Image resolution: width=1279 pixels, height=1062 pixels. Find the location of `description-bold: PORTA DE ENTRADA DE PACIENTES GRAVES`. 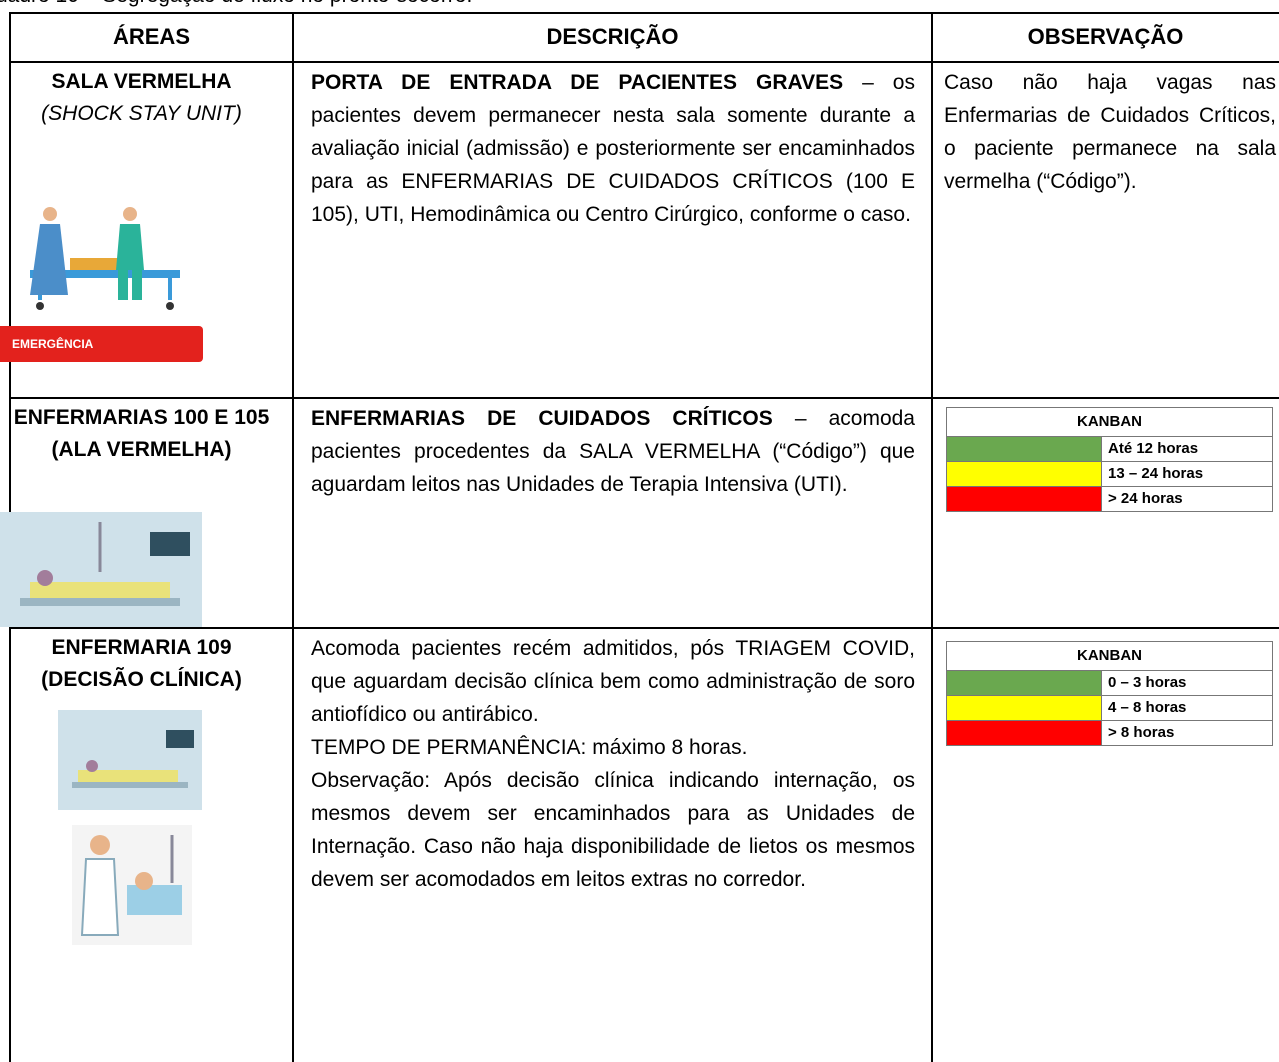

description-bold: PORTA DE ENTRADA DE PACIENTES GRAVES is located at coordinates (577, 82).